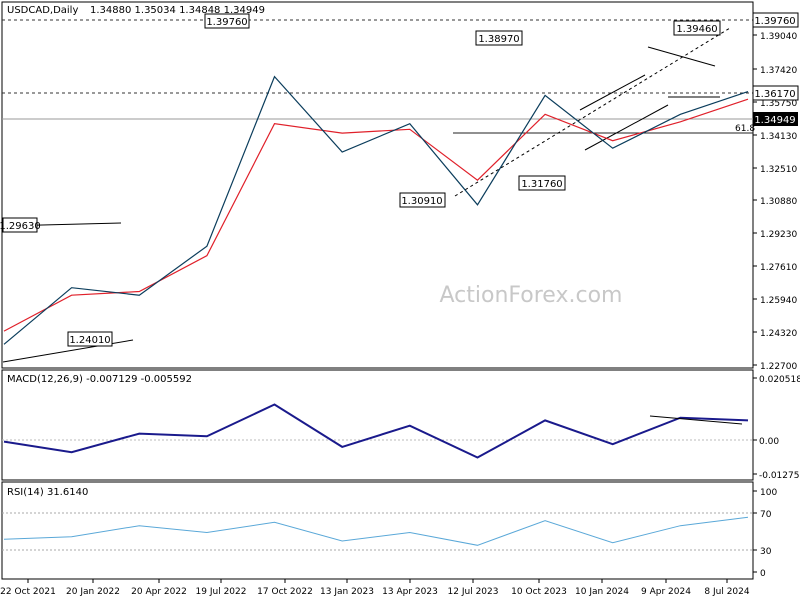  Describe the element at coordinates (99, 379) in the screenshot. I see `macd-panel-title: MACD(12,26,9) -0.007129 -0.005592` at that location.